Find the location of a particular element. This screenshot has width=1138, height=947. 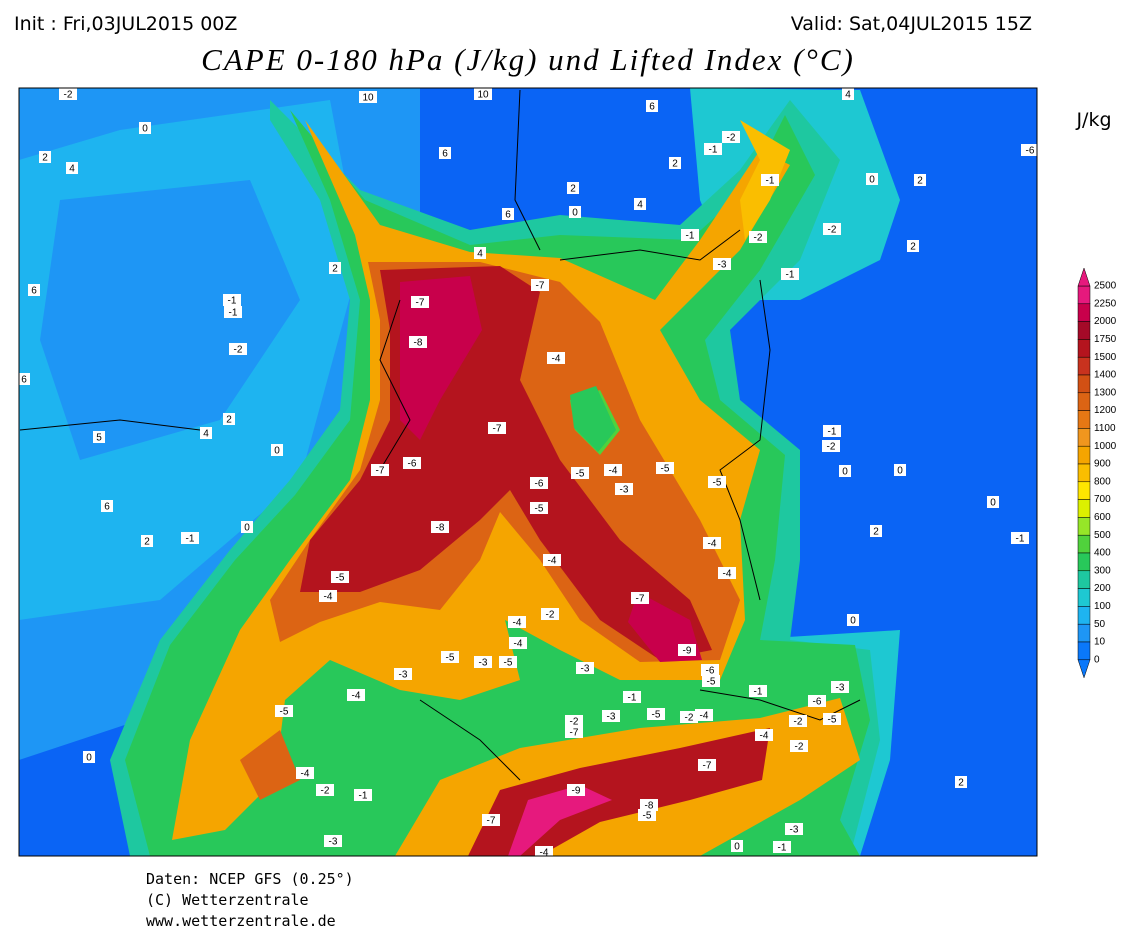

li-label-text: -6 is located at coordinates (412, 464).